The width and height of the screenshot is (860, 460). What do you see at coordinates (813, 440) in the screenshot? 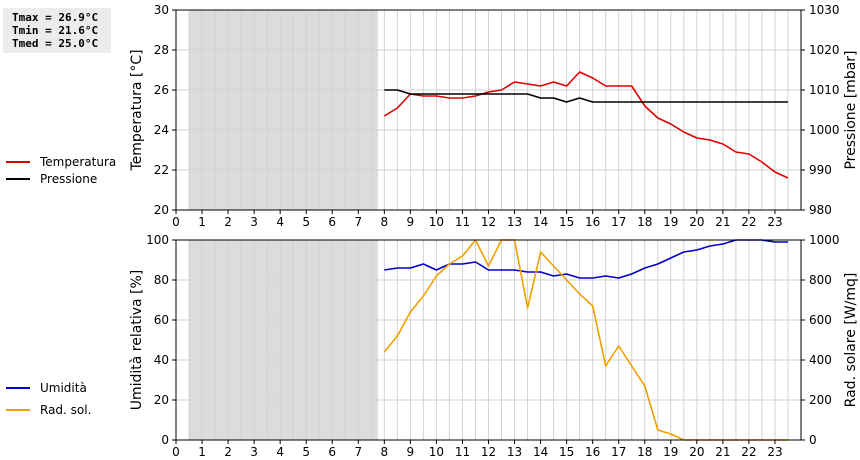
I see `bottom-yr-tick-label: 0` at bounding box center [813, 440].